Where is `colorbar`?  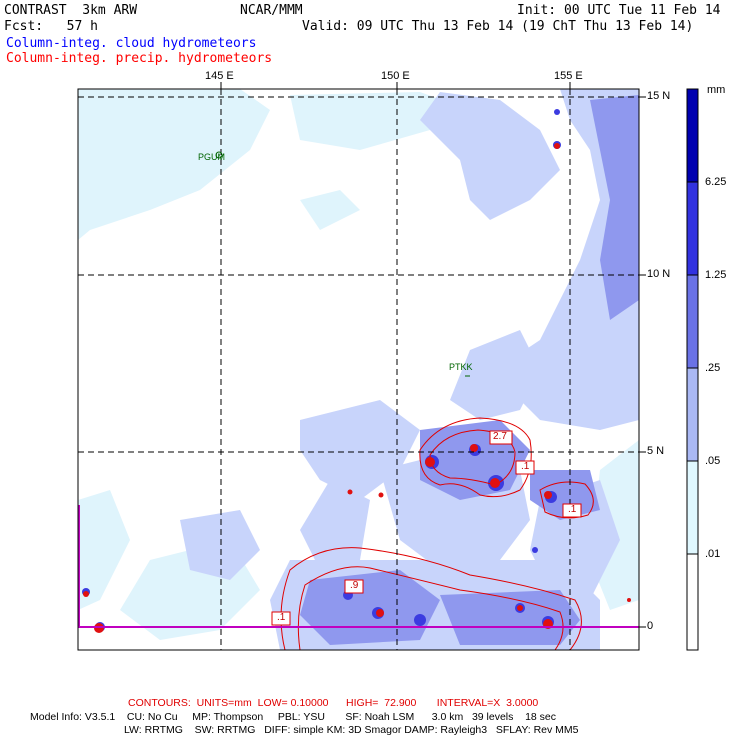
colorbar is located at coordinates (692, 369).